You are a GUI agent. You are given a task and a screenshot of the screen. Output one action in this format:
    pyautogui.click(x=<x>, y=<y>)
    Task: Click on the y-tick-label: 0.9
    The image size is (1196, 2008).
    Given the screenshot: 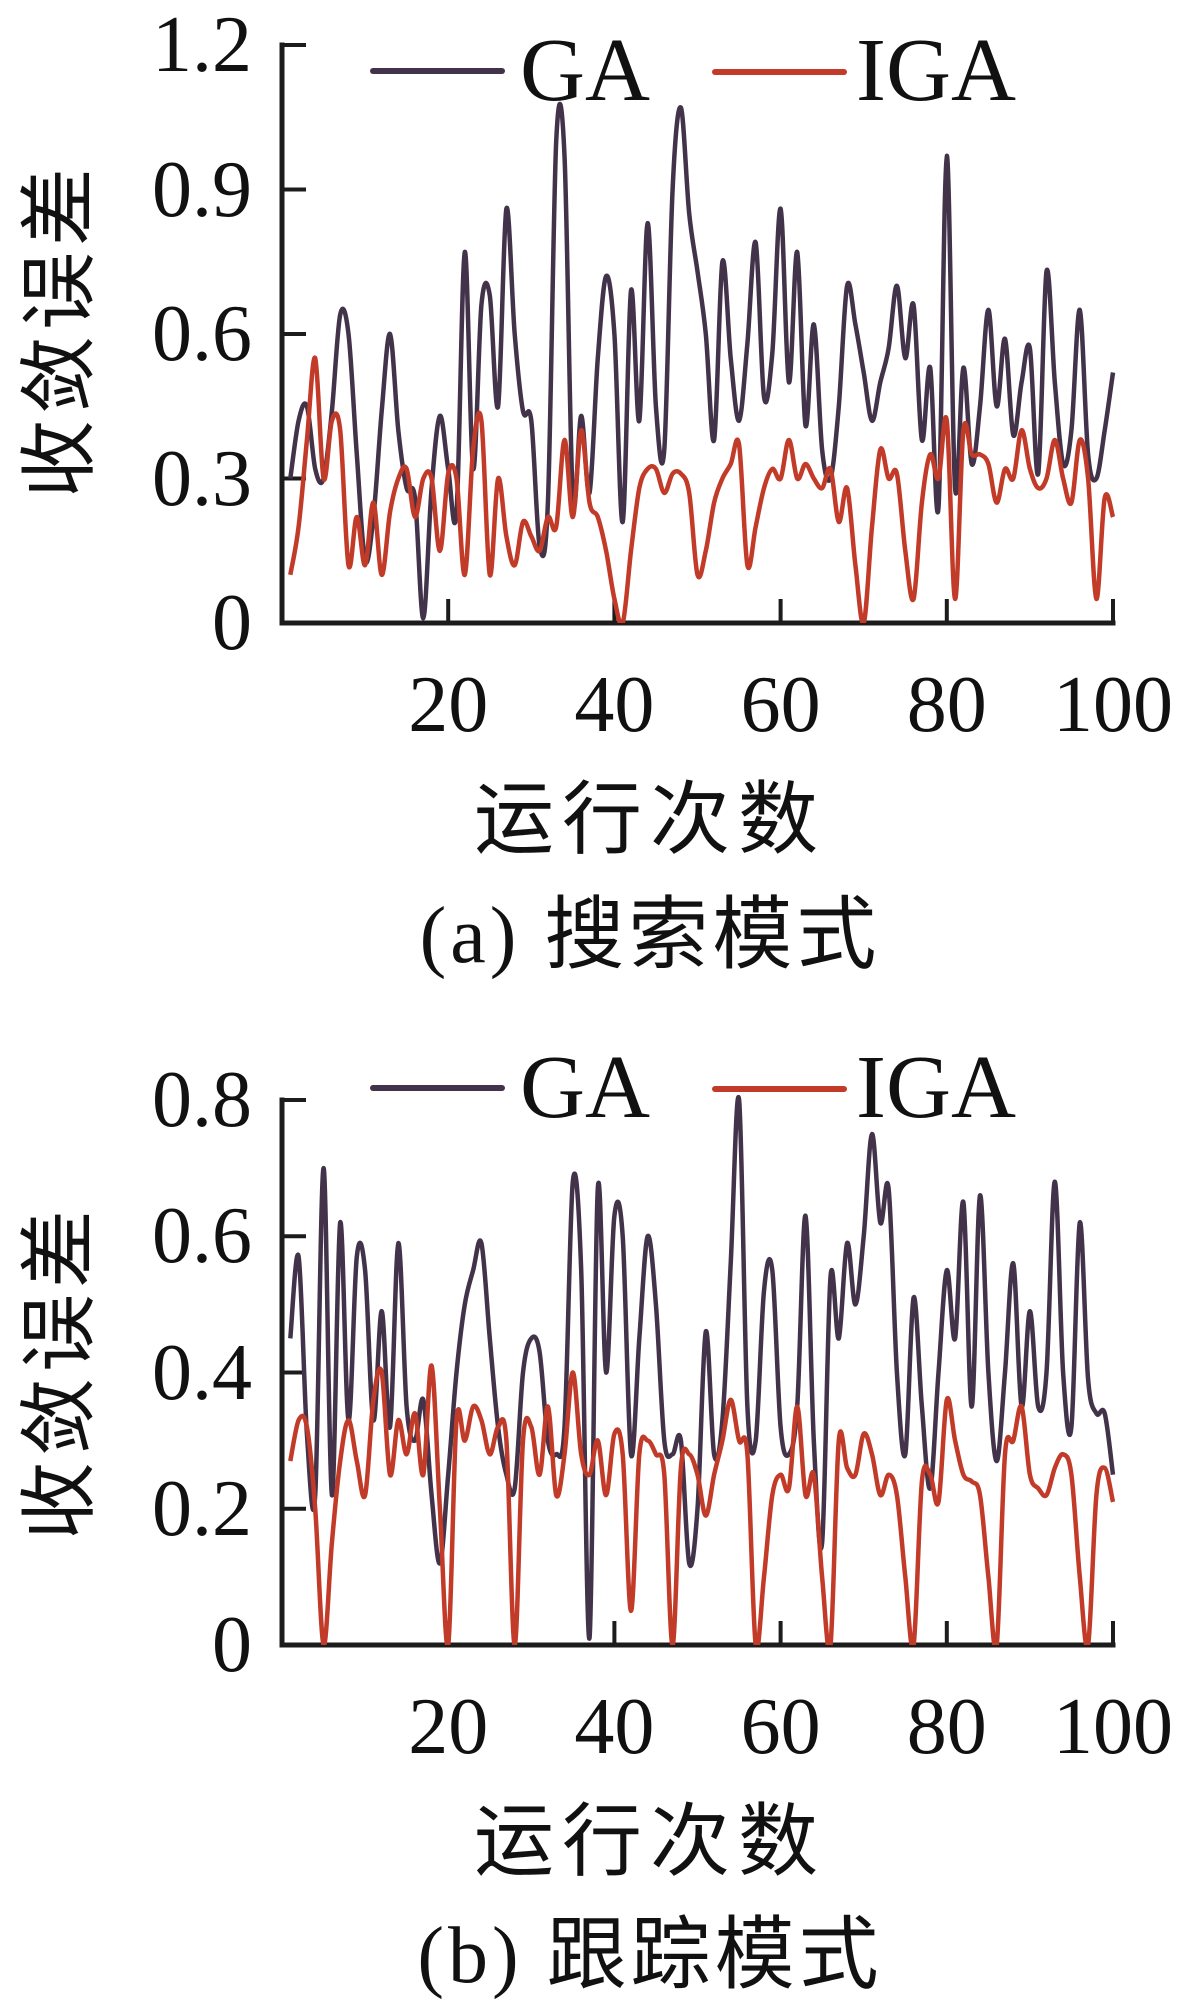 What is the action you would take?
    pyautogui.click(x=202, y=189)
    